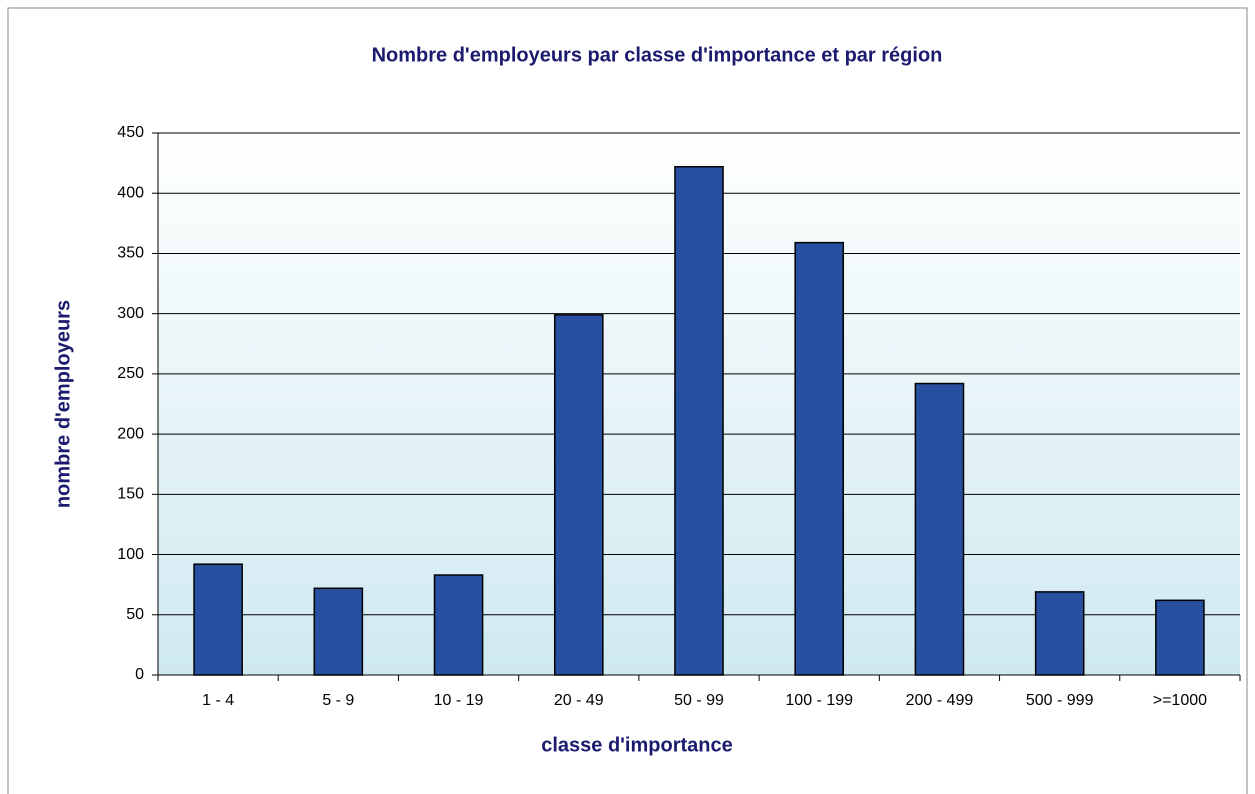  What do you see at coordinates (338, 700) in the screenshot?
I see `x-tick-label: 5 - 9` at bounding box center [338, 700].